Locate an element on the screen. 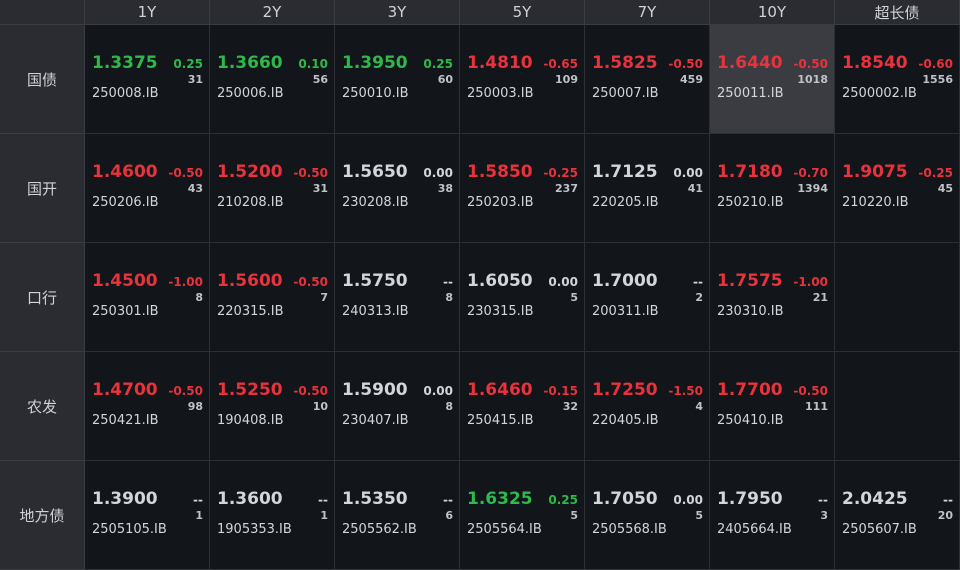 The width and height of the screenshot is (960, 570). bond-code: 2505562.IB is located at coordinates (379, 529).